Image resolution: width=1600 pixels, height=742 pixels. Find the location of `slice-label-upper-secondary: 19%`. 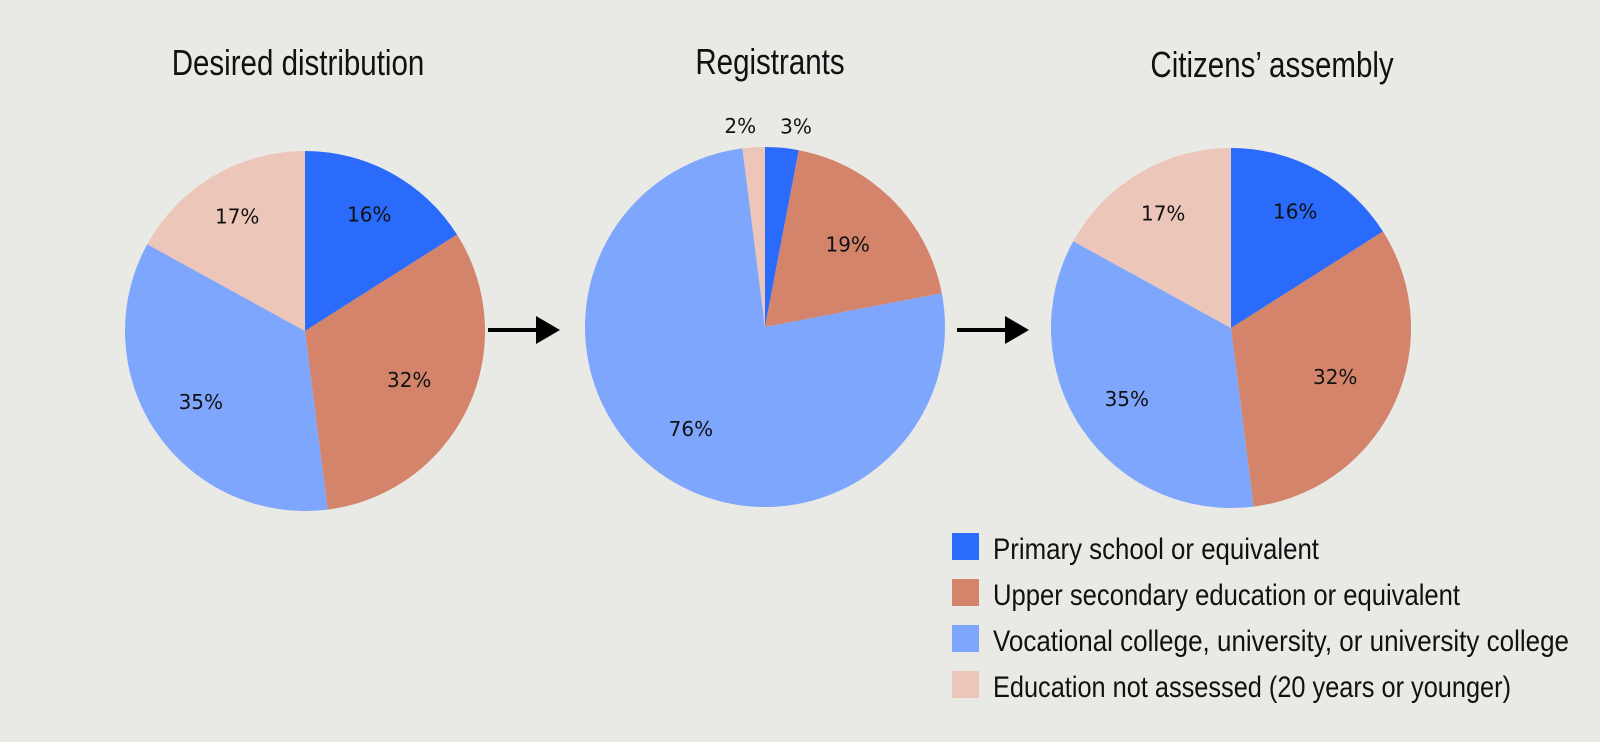

slice-label-upper-secondary: 19% is located at coordinates (847, 244).